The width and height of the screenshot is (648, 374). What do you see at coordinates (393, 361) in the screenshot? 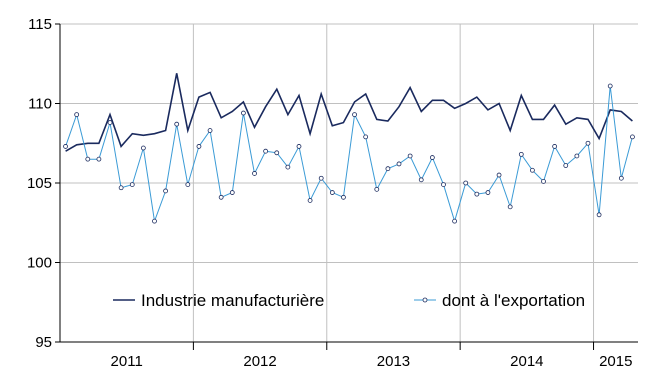
I see `x-year-label: 2013` at bounding box center [393, 361].